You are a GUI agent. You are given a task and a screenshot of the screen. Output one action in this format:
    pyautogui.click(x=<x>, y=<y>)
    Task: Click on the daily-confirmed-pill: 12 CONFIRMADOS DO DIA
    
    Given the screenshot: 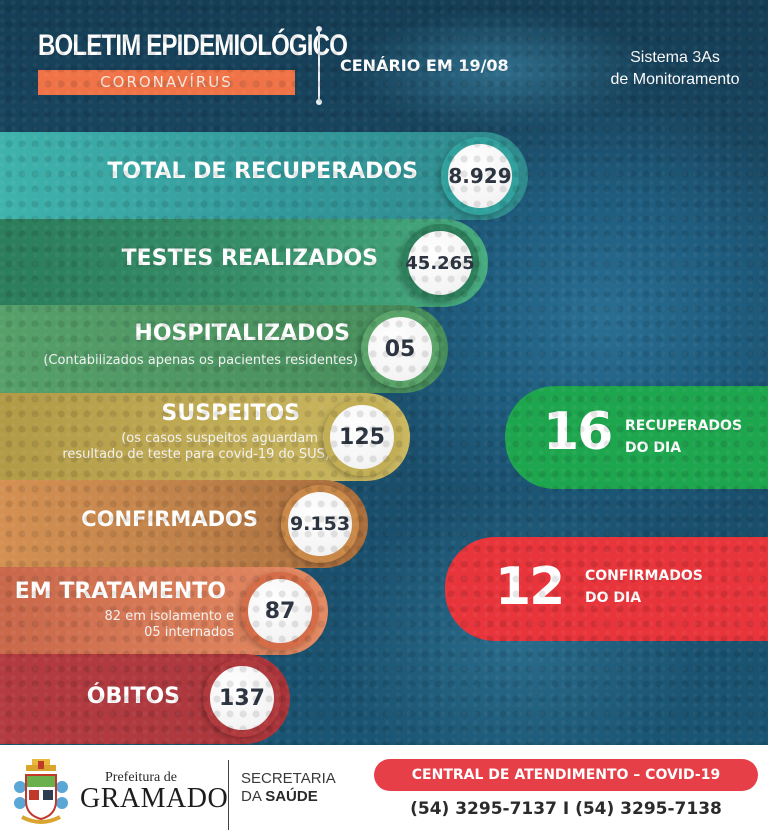 What is the action you would take?
    pyautogui.click(x=606, y=589)
    